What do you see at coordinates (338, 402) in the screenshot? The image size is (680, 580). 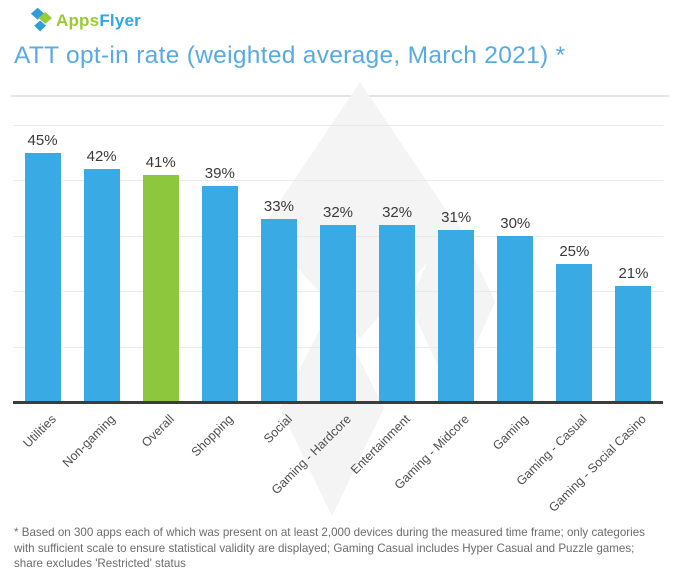 I see `x-axis-line` at bounding box center [338, 402].